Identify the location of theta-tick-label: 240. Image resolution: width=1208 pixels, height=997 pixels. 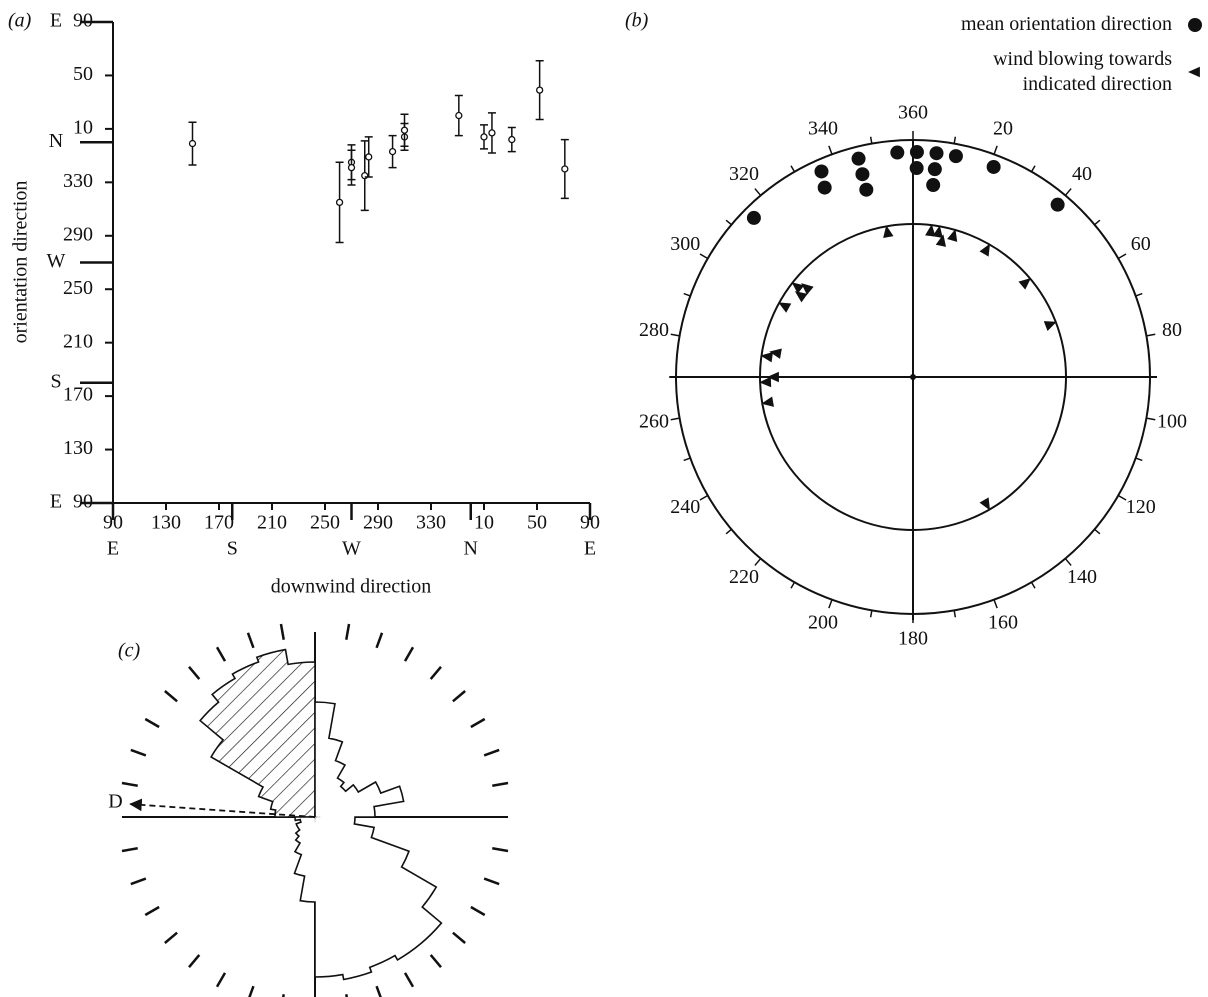
(685, 507).